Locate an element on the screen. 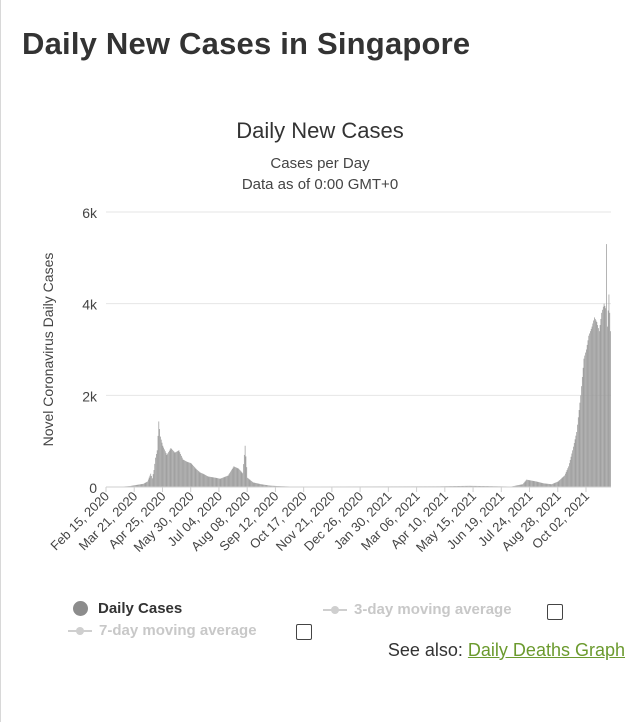 This screenshot has width=640, height=722. legend-label-7day: 7-day moving average is located at coordinates (178, 630).